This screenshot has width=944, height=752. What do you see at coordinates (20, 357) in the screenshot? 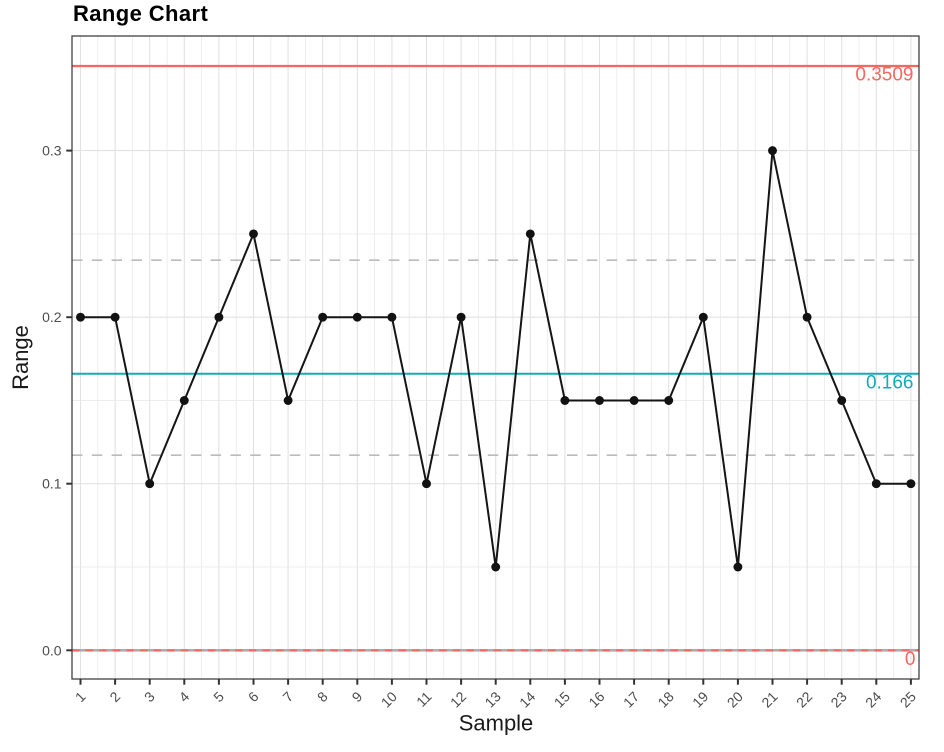
I see `svg-text: Range` at bounding box center [20, 357].